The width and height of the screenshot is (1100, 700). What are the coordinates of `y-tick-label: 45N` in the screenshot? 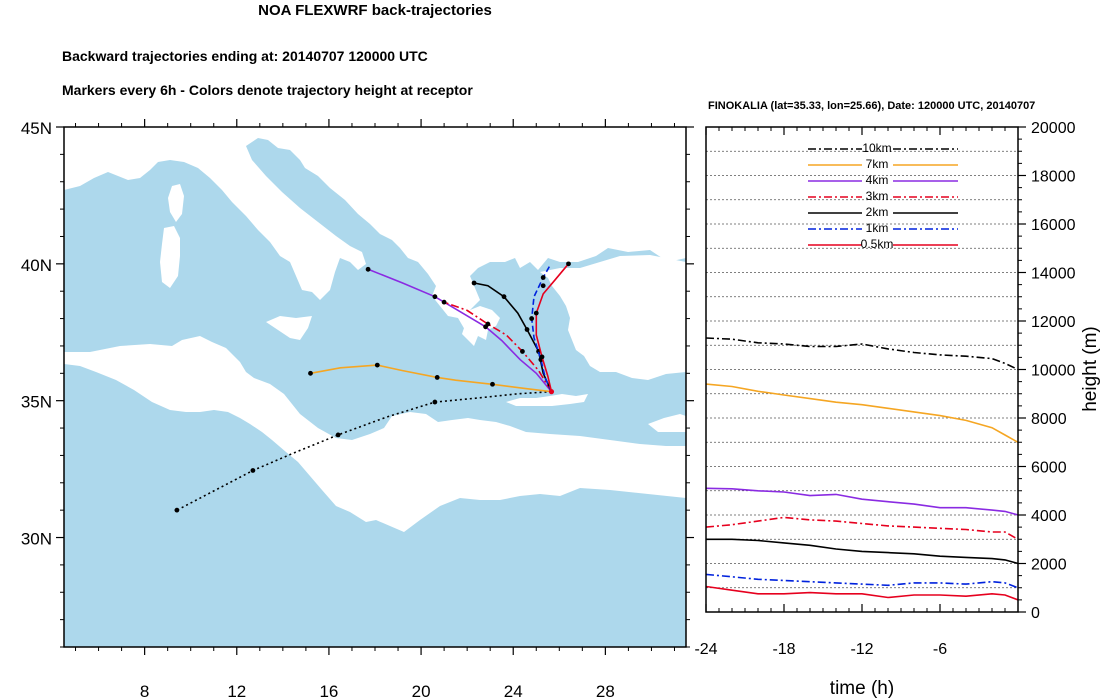 It's located at (36, 128).